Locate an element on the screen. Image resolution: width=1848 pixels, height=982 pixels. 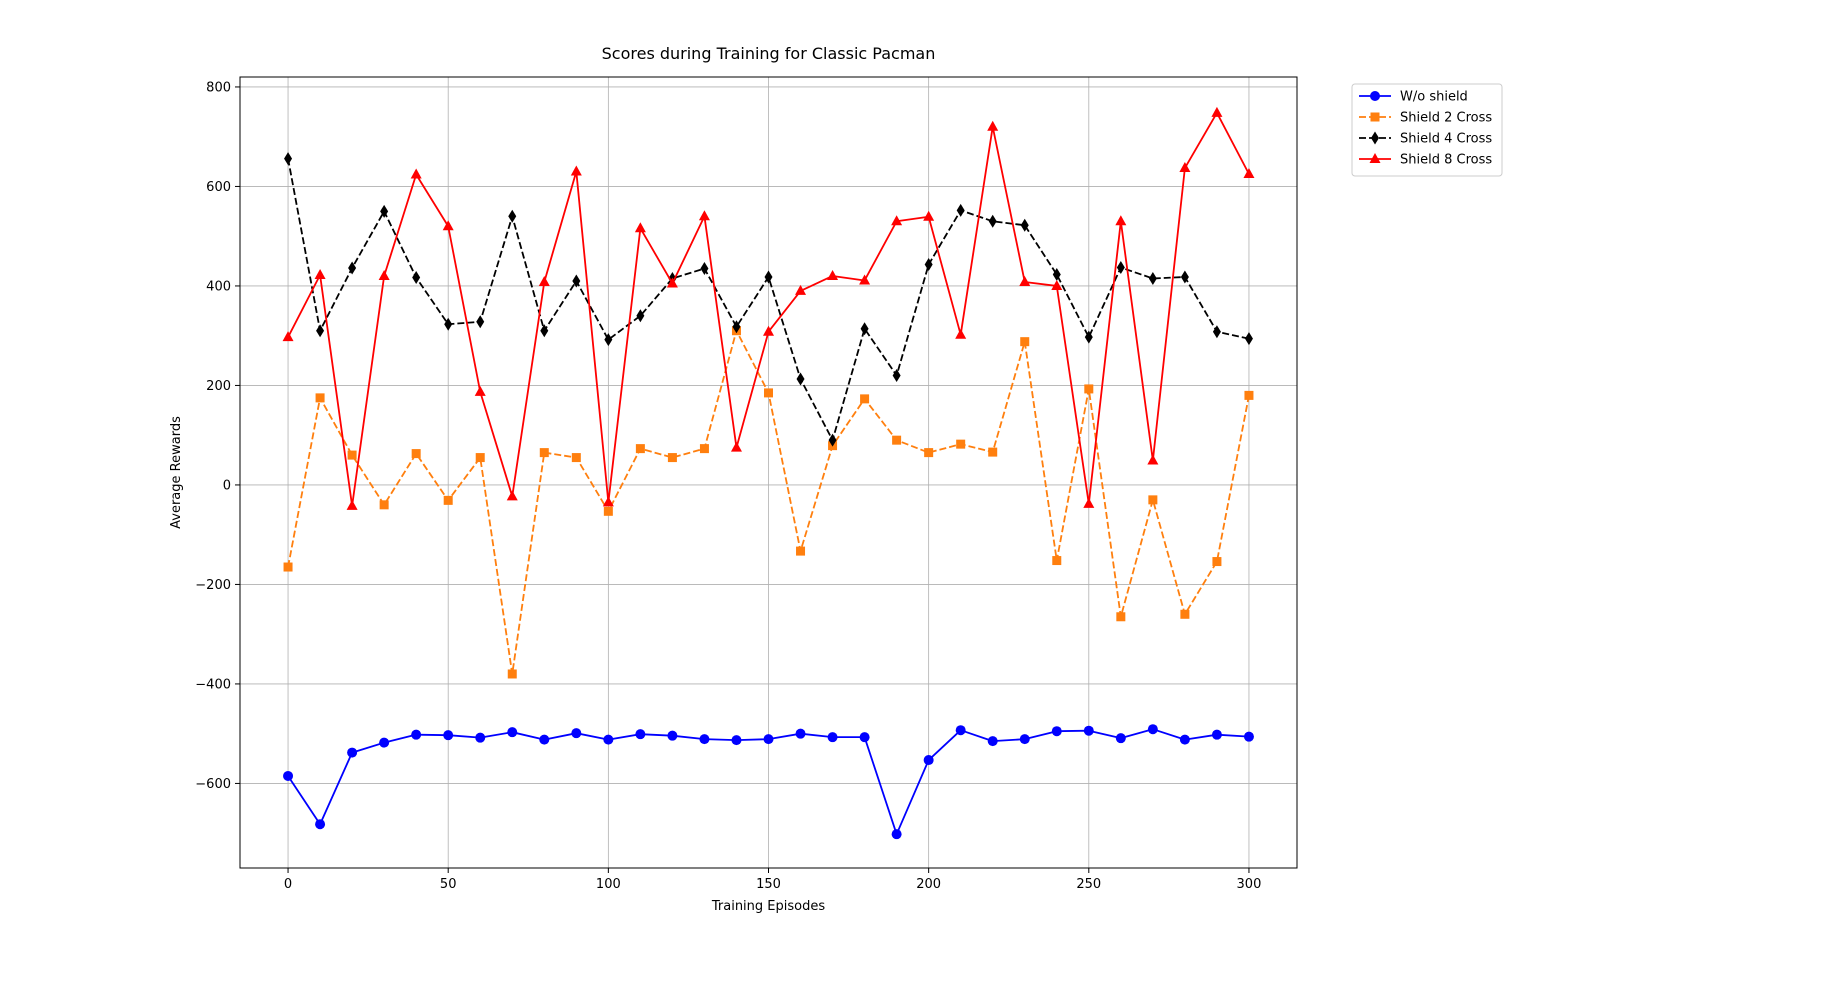
x-tick-label: 150 is located at coordinates (768, 884).